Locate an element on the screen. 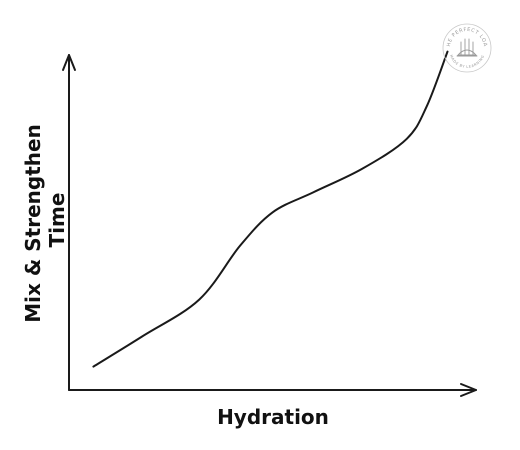  wheat-bread-icon is located at coordinates (467, 47).